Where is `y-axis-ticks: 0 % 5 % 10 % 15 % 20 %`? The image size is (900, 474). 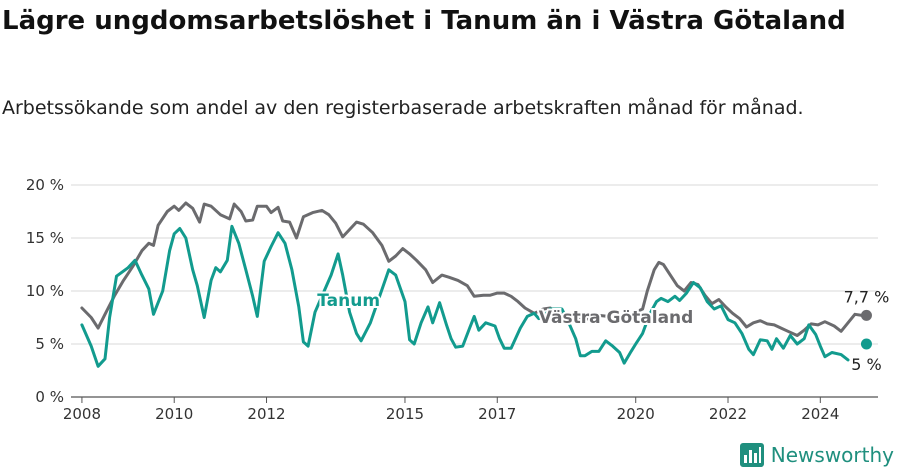 y-axis-ticks: 0 % 5 % 10 % 15 % 20 % is located at coordinates (45, 291).